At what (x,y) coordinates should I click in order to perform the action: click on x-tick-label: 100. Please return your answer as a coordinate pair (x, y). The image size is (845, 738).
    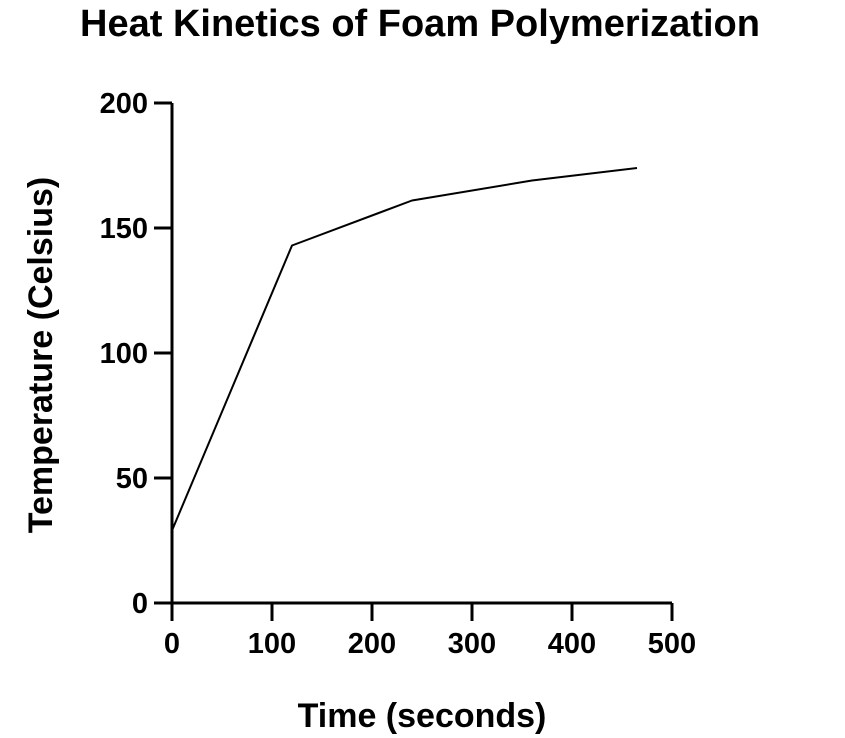
    Looking at the image, I should click on (272, 644).